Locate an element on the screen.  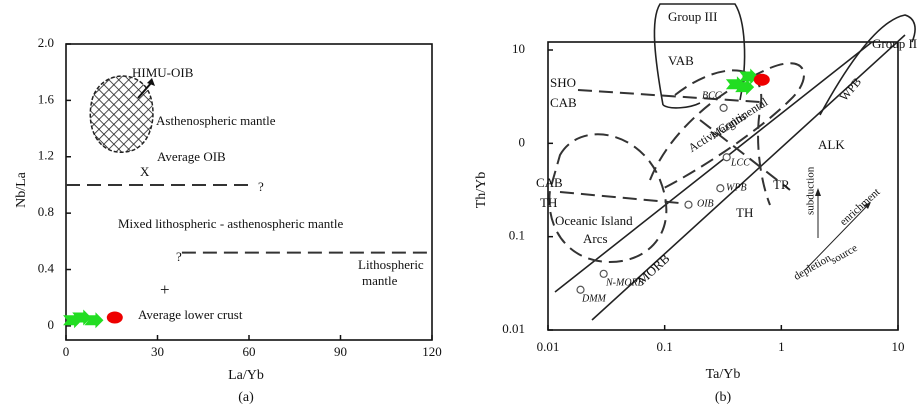
y-tick-label: 2.0 is located at coordinates (46, 42).